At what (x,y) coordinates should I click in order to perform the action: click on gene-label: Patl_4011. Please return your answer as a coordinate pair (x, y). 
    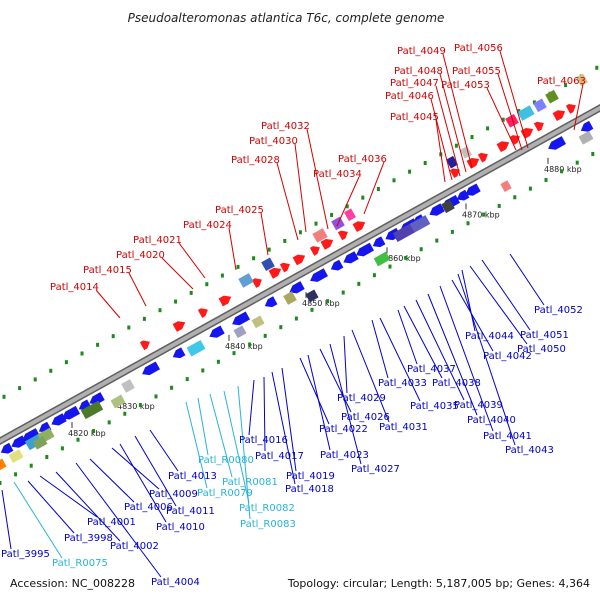
    Looking at the image, I should click on (190, 511).